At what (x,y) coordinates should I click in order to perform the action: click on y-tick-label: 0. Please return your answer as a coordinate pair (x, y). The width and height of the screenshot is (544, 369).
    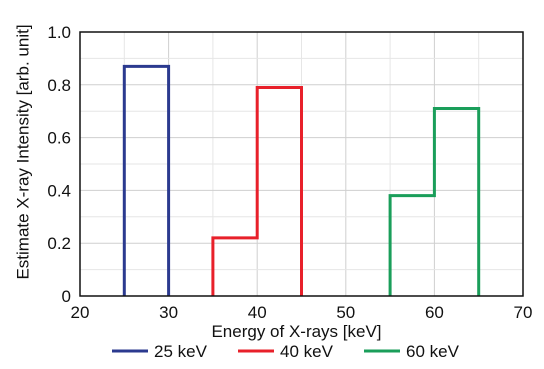
    Looking at the image, I should click on (66, 296).